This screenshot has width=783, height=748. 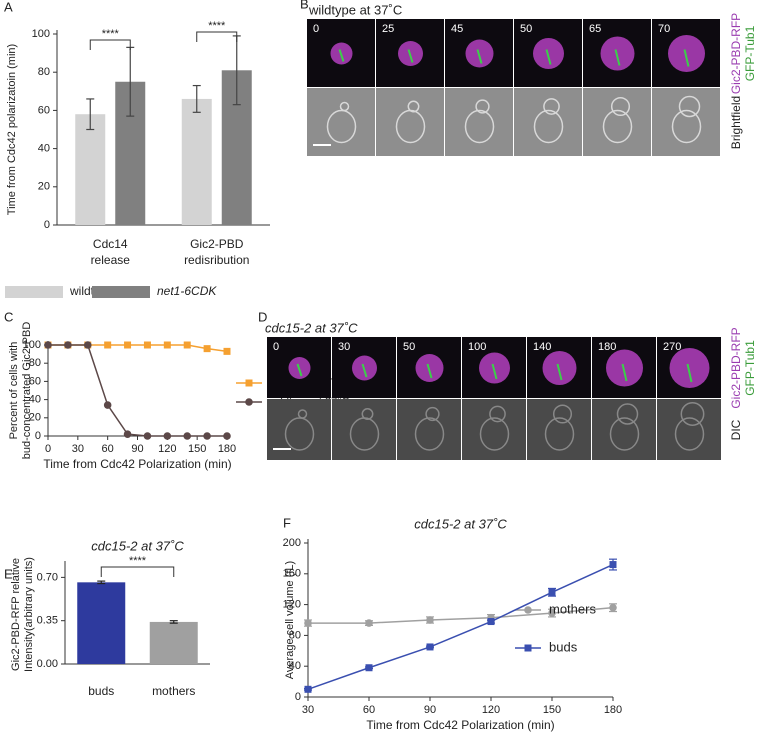 What do you see at coordinates (388, 29) in the screenshot?
I see `time-label: 25` at bounding box center [388, 29].